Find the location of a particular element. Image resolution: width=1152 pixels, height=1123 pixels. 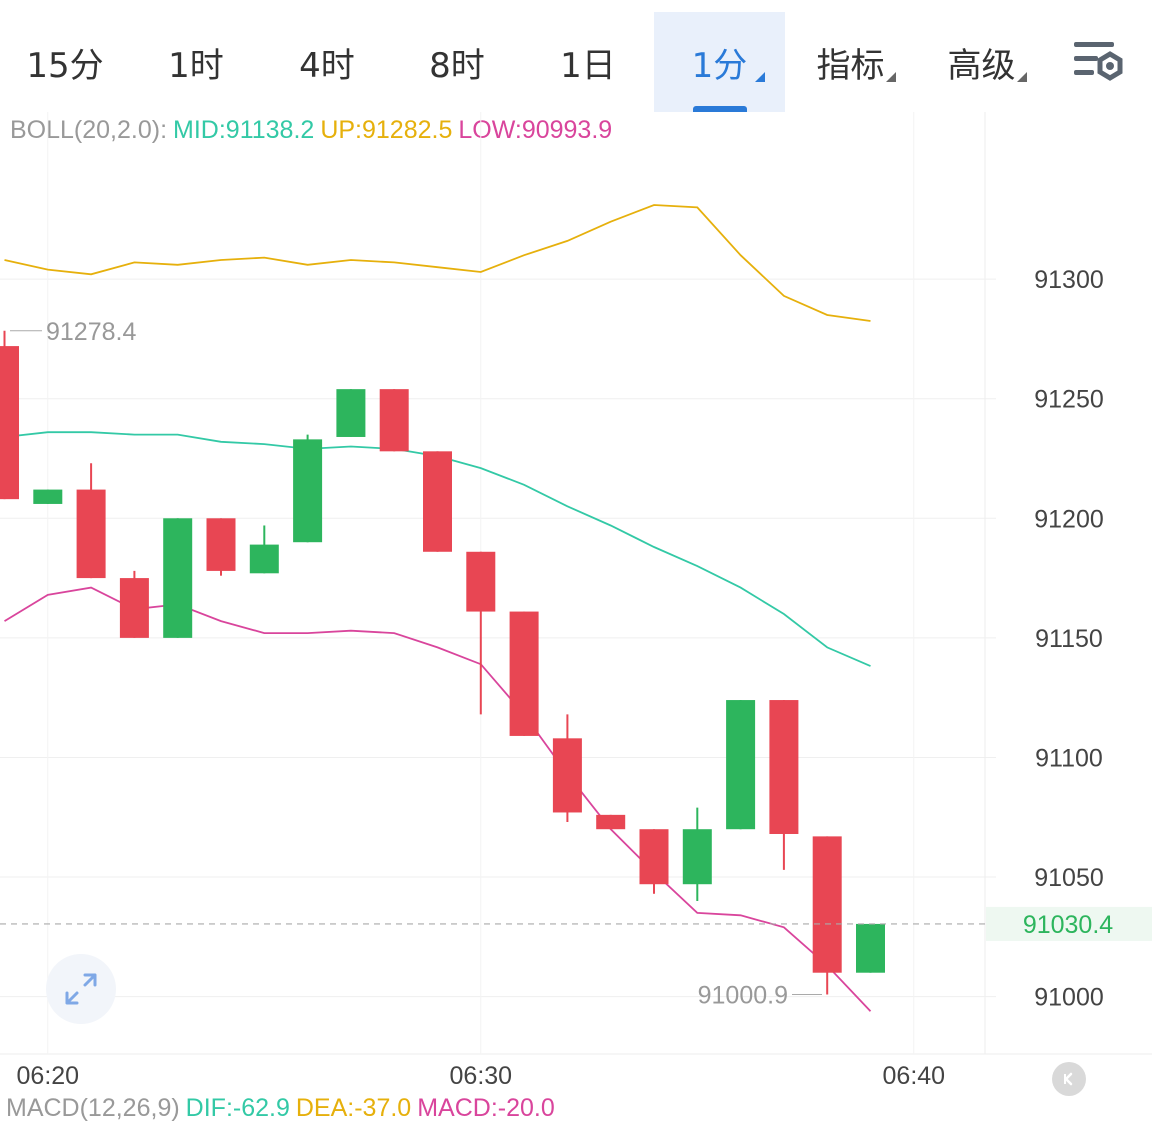

boll-legend-up: UP:91282.5 is located at coordinates (386, 130).